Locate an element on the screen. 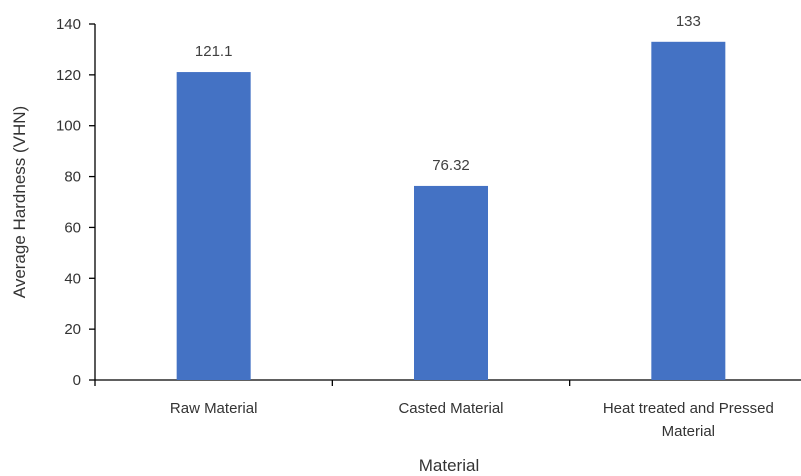 The image size is (801, 476). category-label: Raw Material is located at coordinates (214, 408).